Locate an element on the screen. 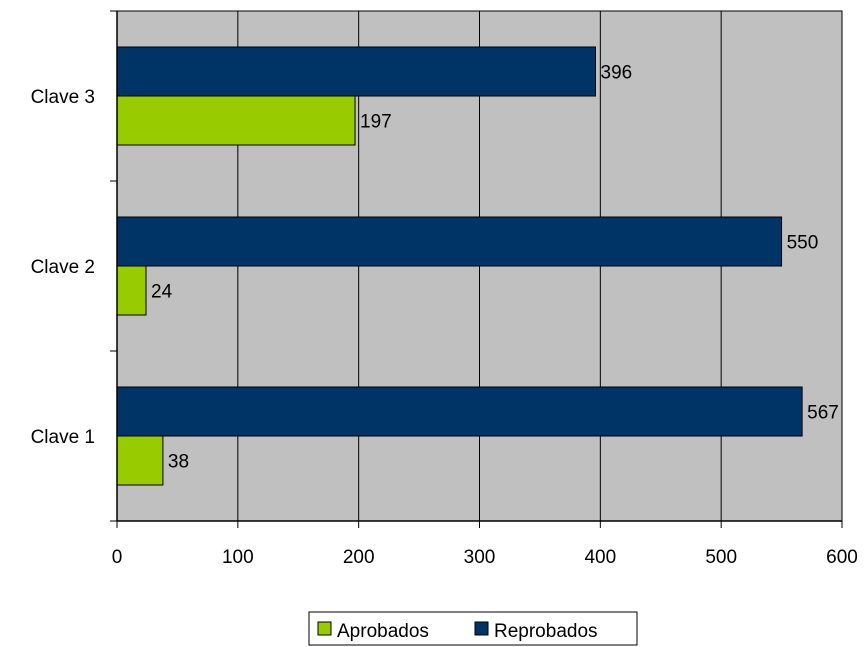 The image size is (865, 647). data-label-reprobados-clave-2: 550 is located at coordinates (803, 243).